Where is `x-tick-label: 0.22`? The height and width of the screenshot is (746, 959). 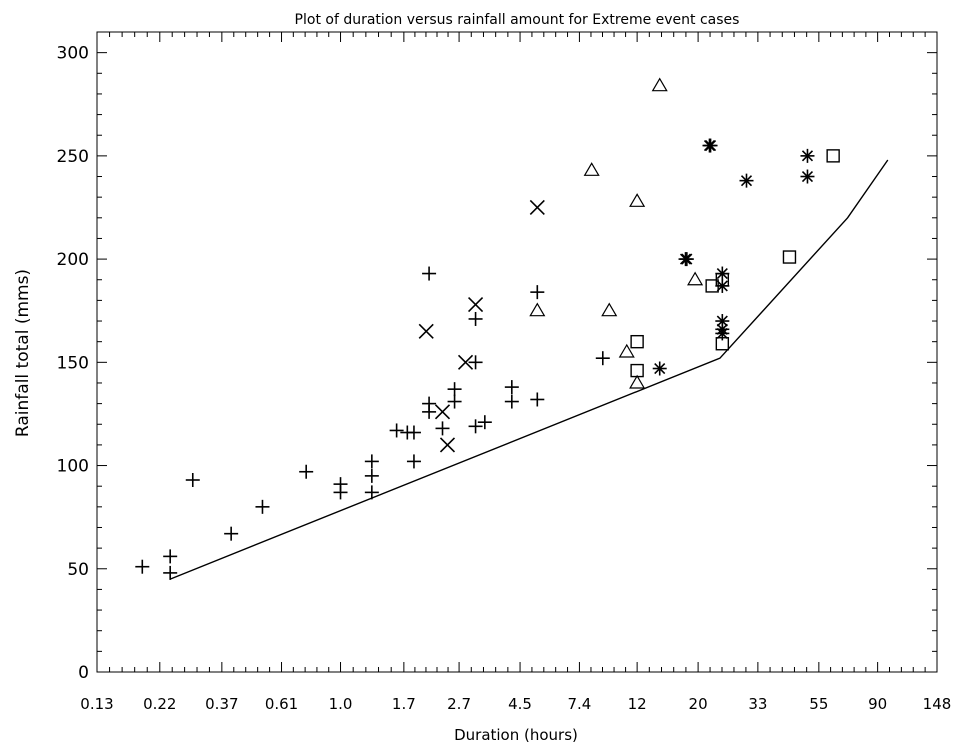 x-tick-label: 0.22 is located at coordinates (159, 704).